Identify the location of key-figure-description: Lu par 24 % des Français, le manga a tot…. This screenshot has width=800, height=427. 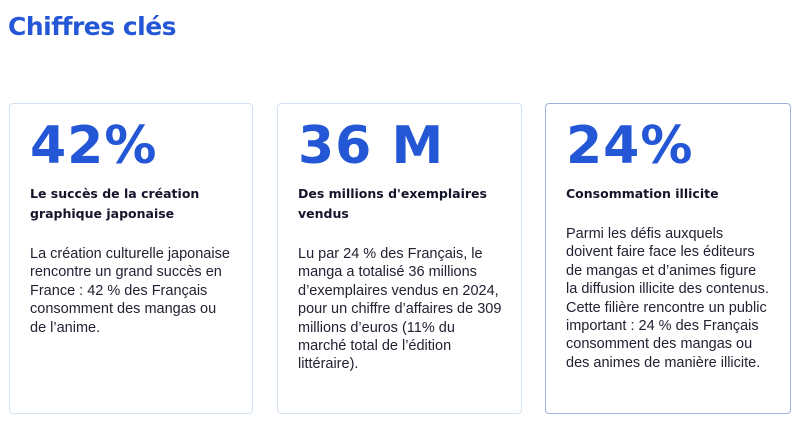
(400, 309).